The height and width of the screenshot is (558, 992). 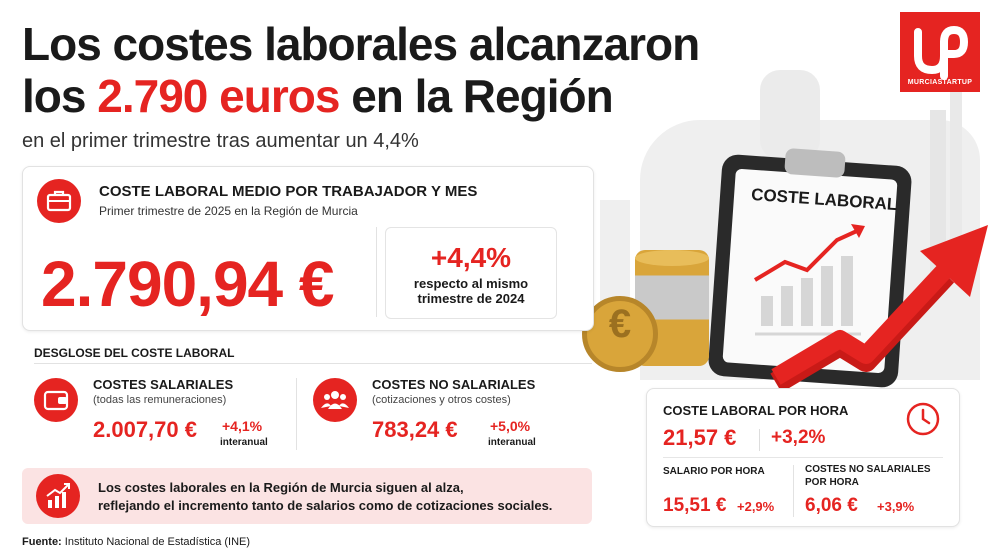 I want to click on salariales-change: +4,1%, so click(x=242, y=426).